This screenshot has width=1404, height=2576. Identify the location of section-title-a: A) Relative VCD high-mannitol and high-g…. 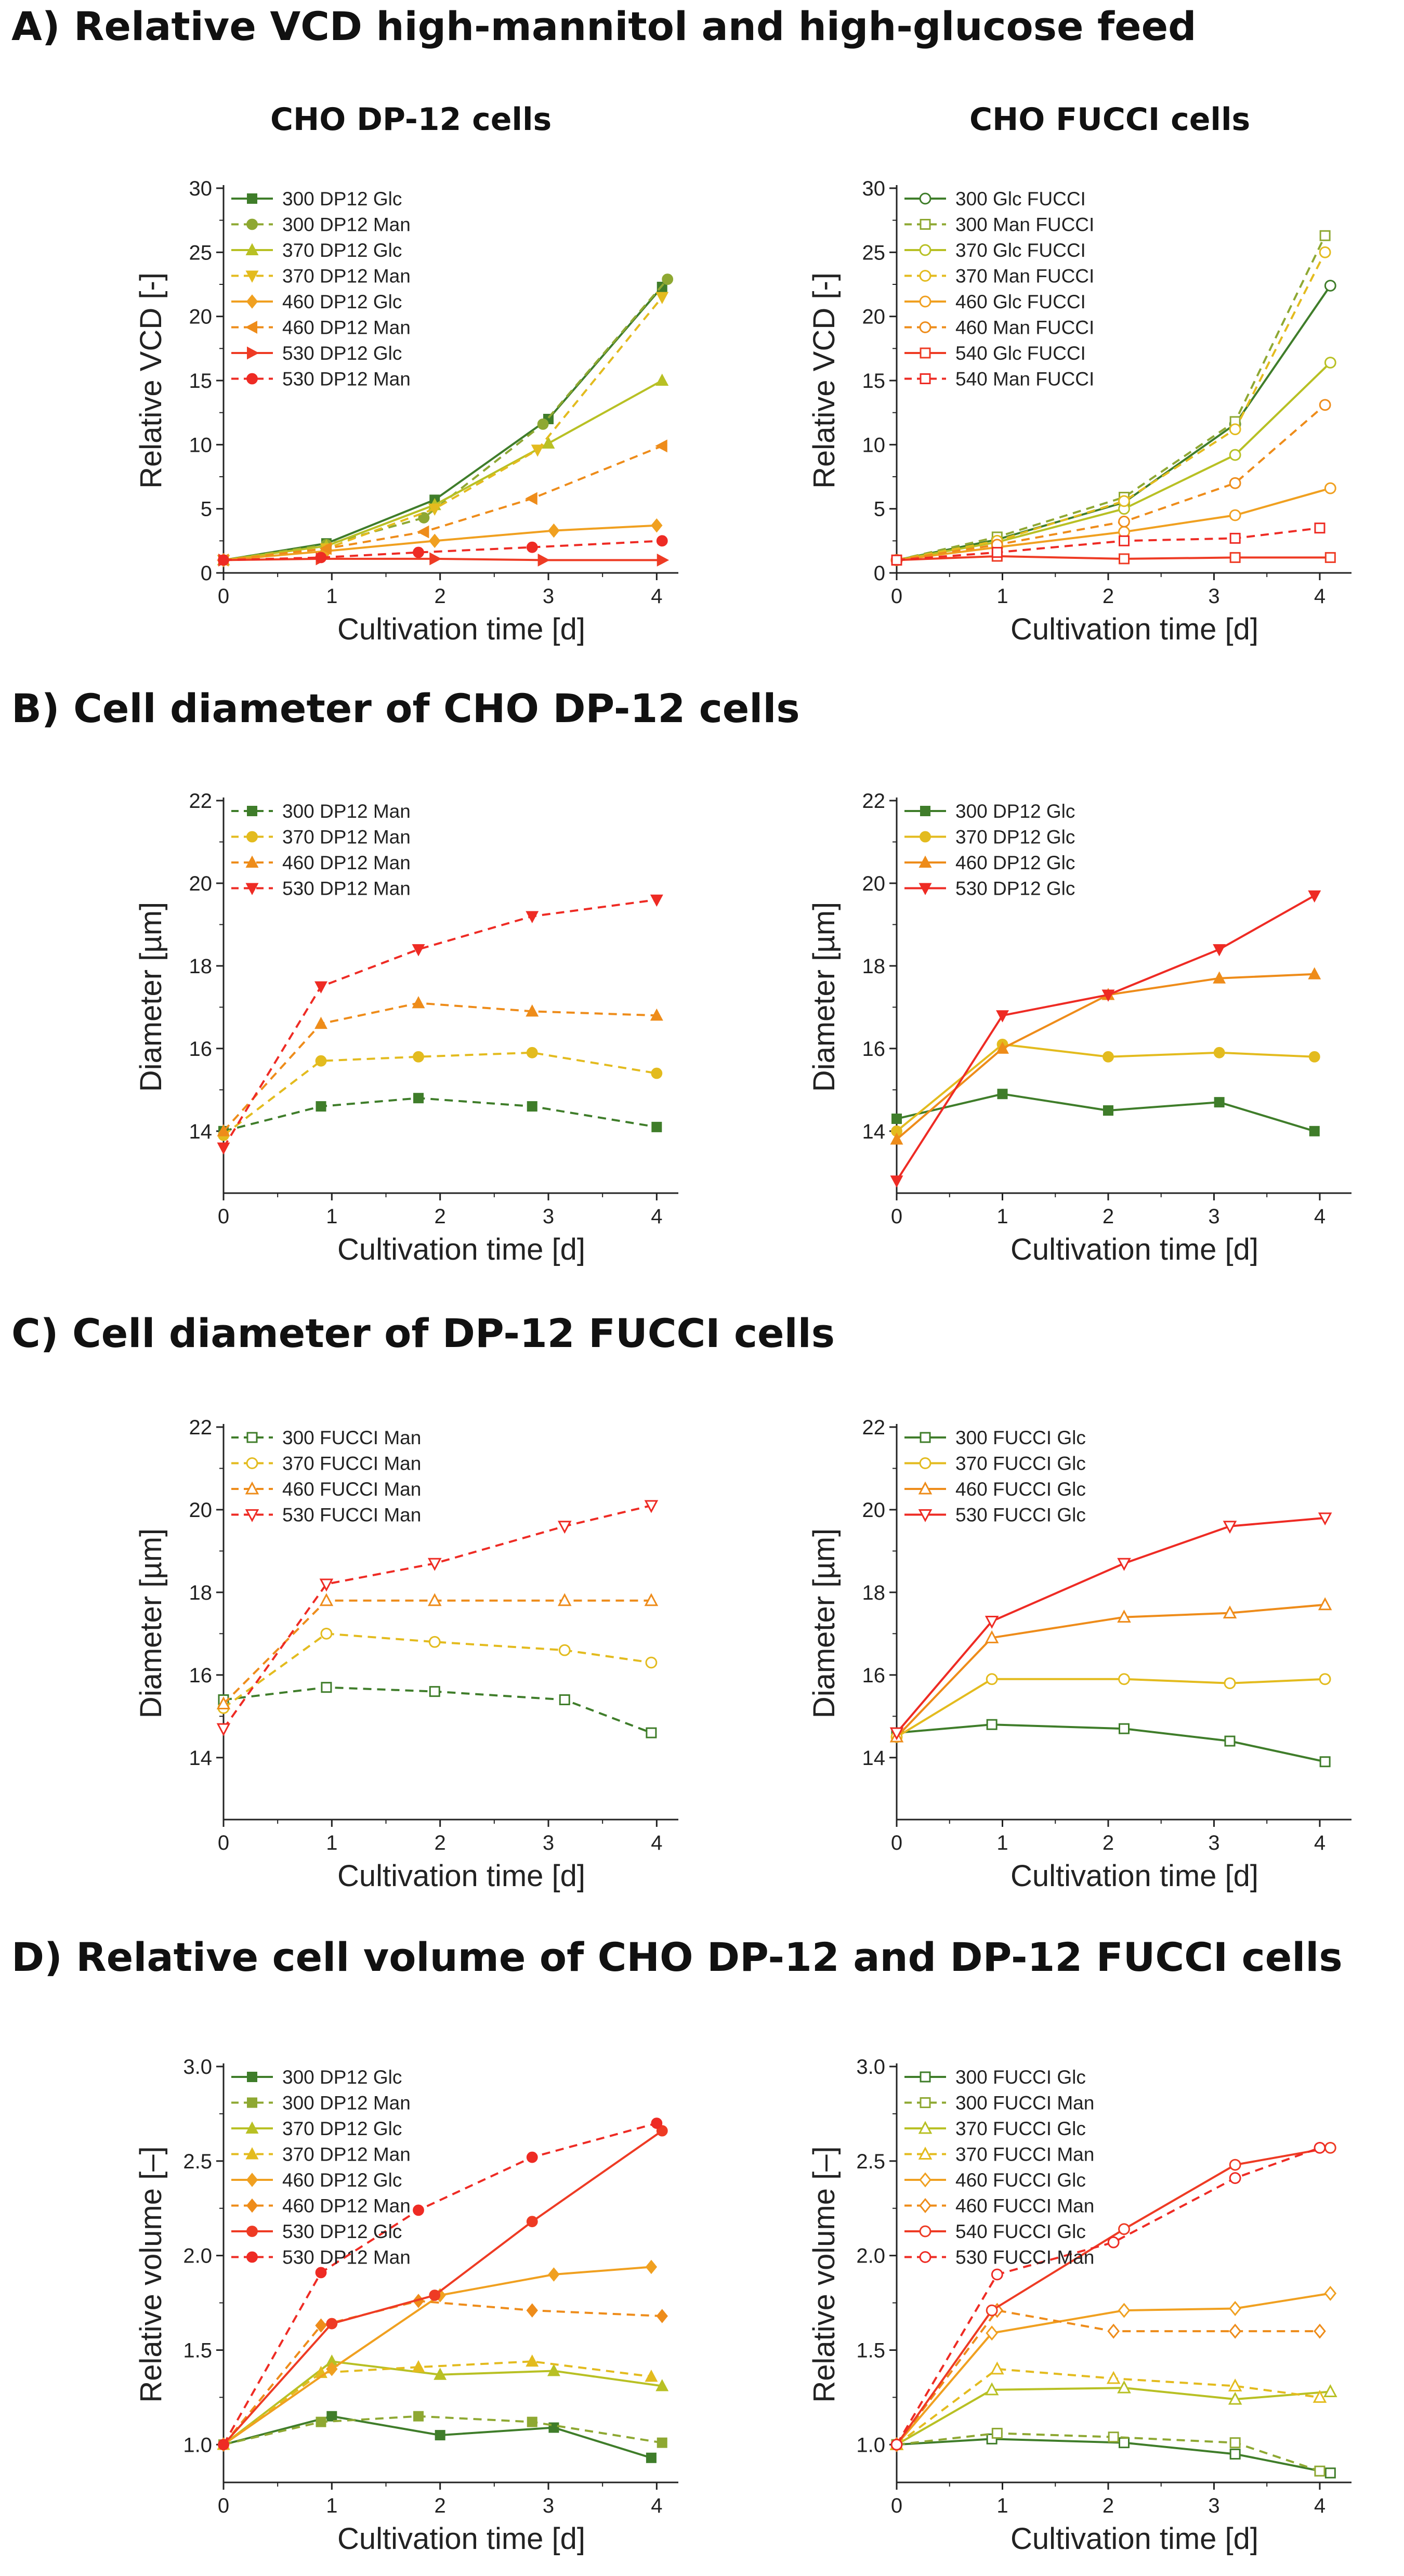
(604, 26).